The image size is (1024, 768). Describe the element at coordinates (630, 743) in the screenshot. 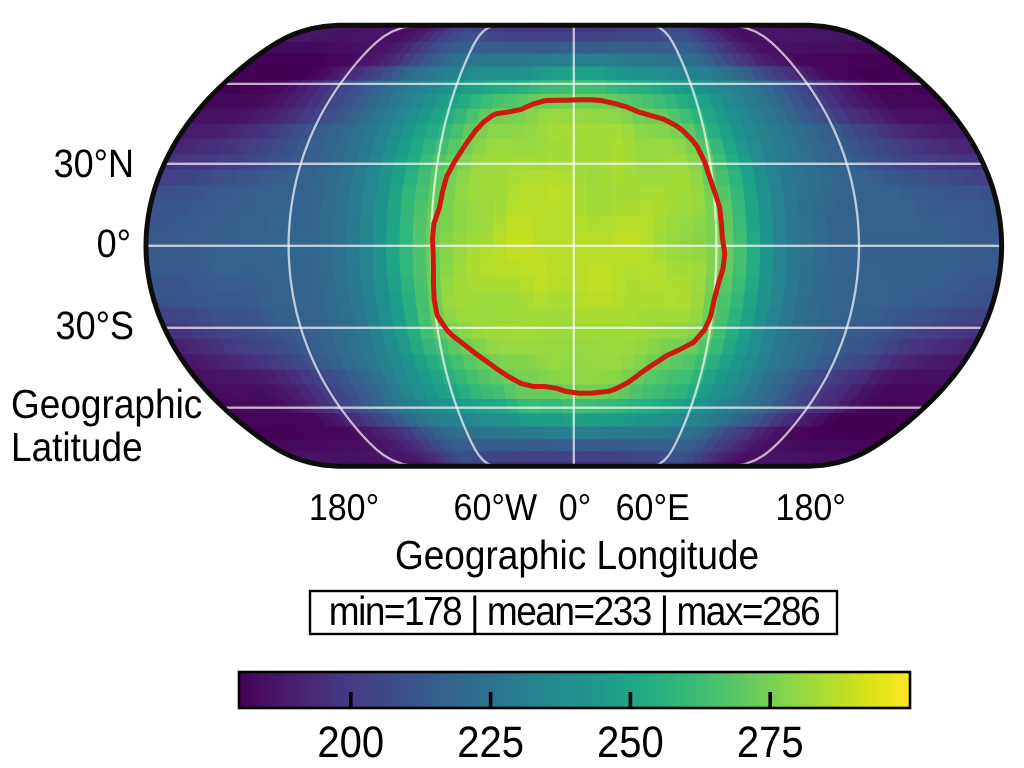

I see `svg-text: 250` at that location.